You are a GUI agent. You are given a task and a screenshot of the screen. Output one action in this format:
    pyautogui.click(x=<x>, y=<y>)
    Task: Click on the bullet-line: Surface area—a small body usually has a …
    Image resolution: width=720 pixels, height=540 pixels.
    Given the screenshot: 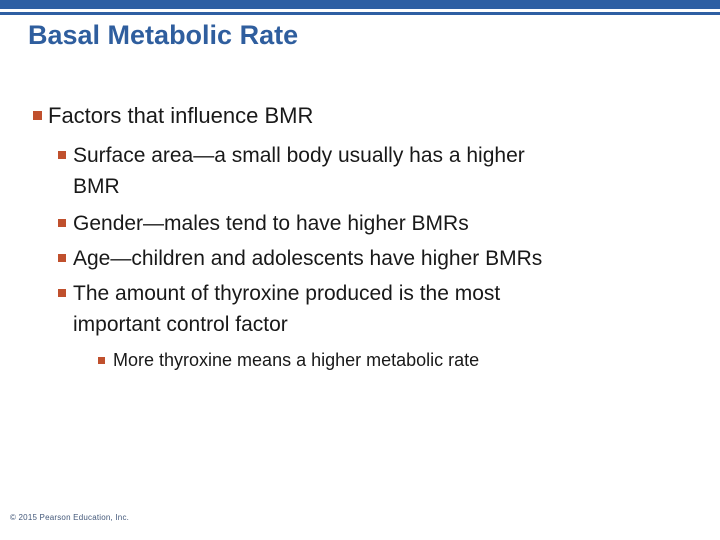 What is the action you would take?
    pyautogui.click(x=299, y=155)
    